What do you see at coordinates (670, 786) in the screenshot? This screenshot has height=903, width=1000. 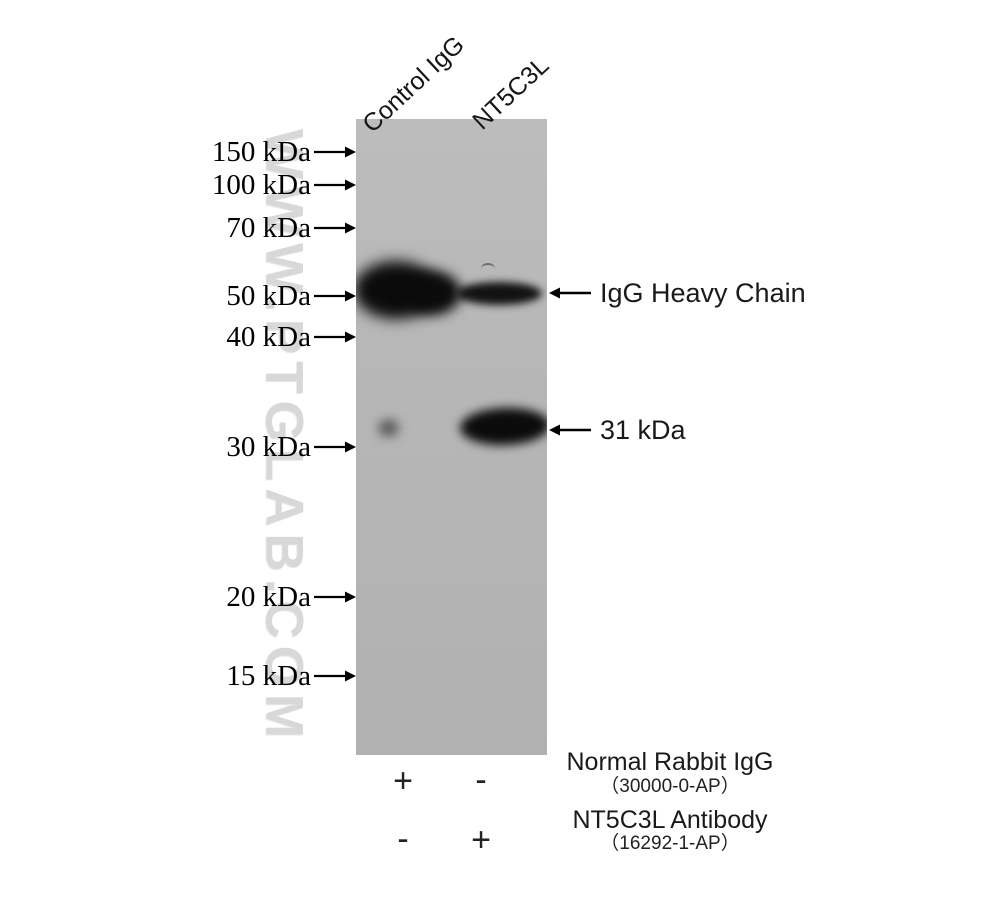 I see `reagent1-catalog: （30000-0-AP）` at bounding box center [670, 786].